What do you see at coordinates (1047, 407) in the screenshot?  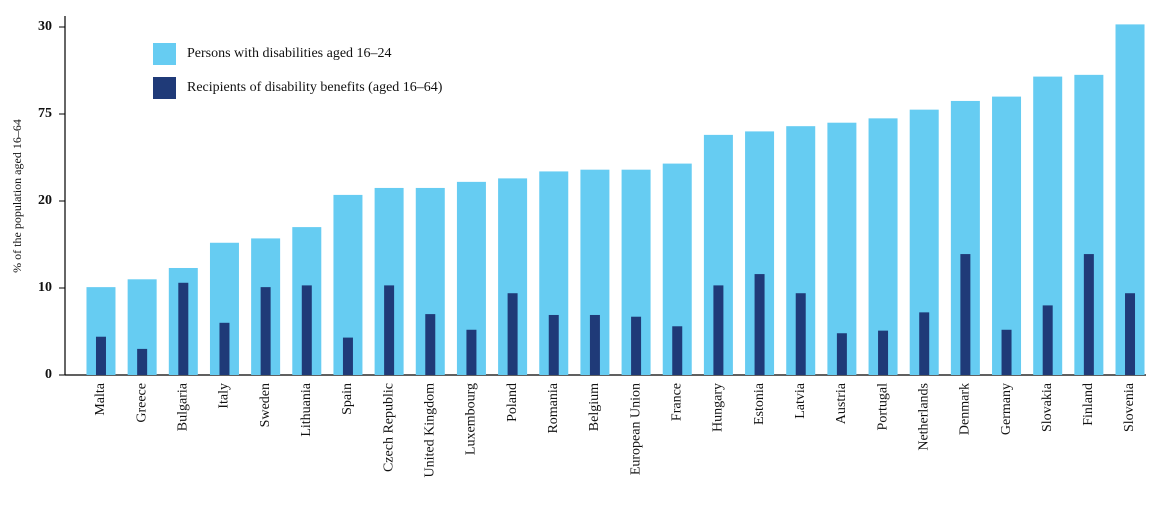 I see `x-tick-label: Slovakia` at bounding box center [1047, 407].